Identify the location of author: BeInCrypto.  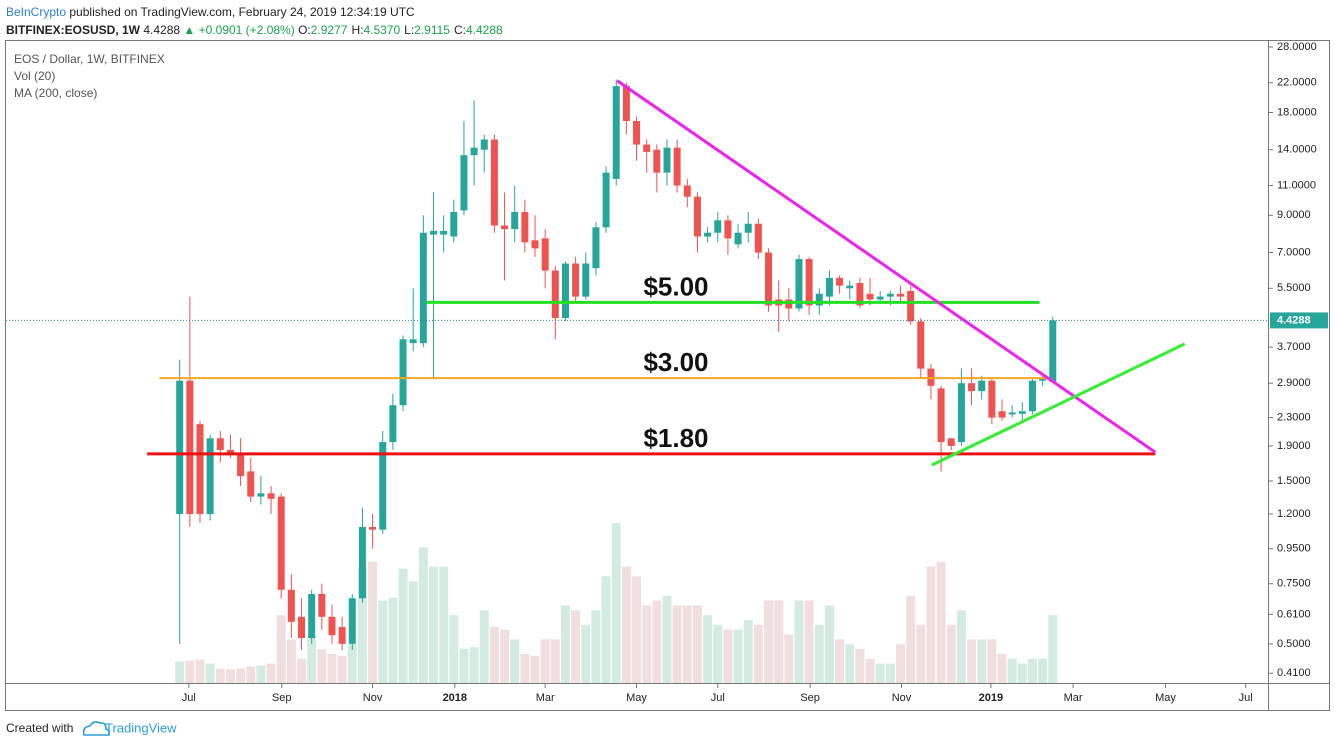
(36, 12).